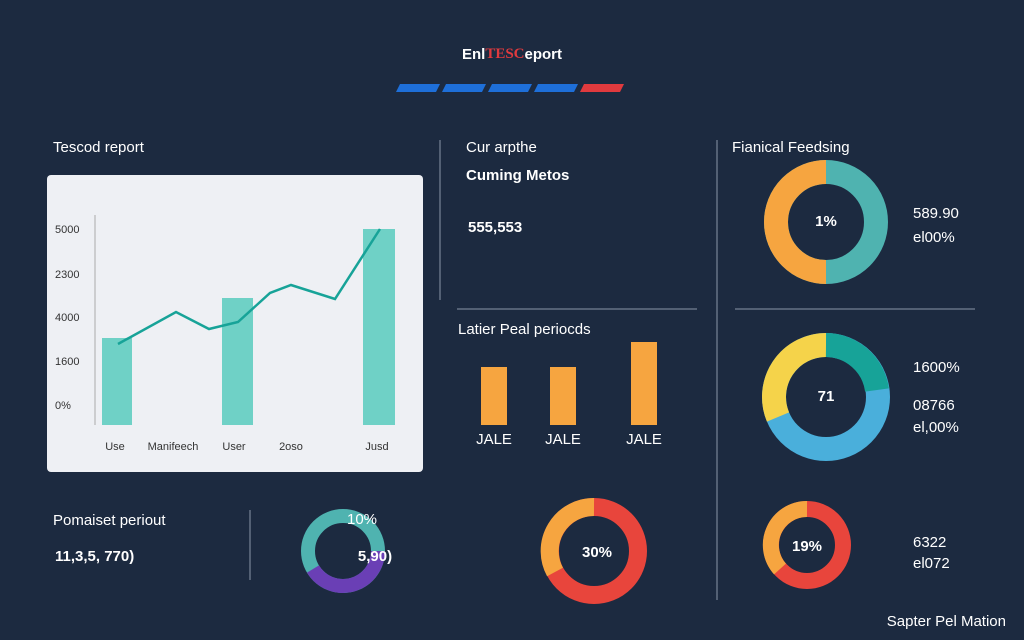 This screenshot has height=640, width=1024. I want to click on legend-text: 589.90, so click(936, 213).